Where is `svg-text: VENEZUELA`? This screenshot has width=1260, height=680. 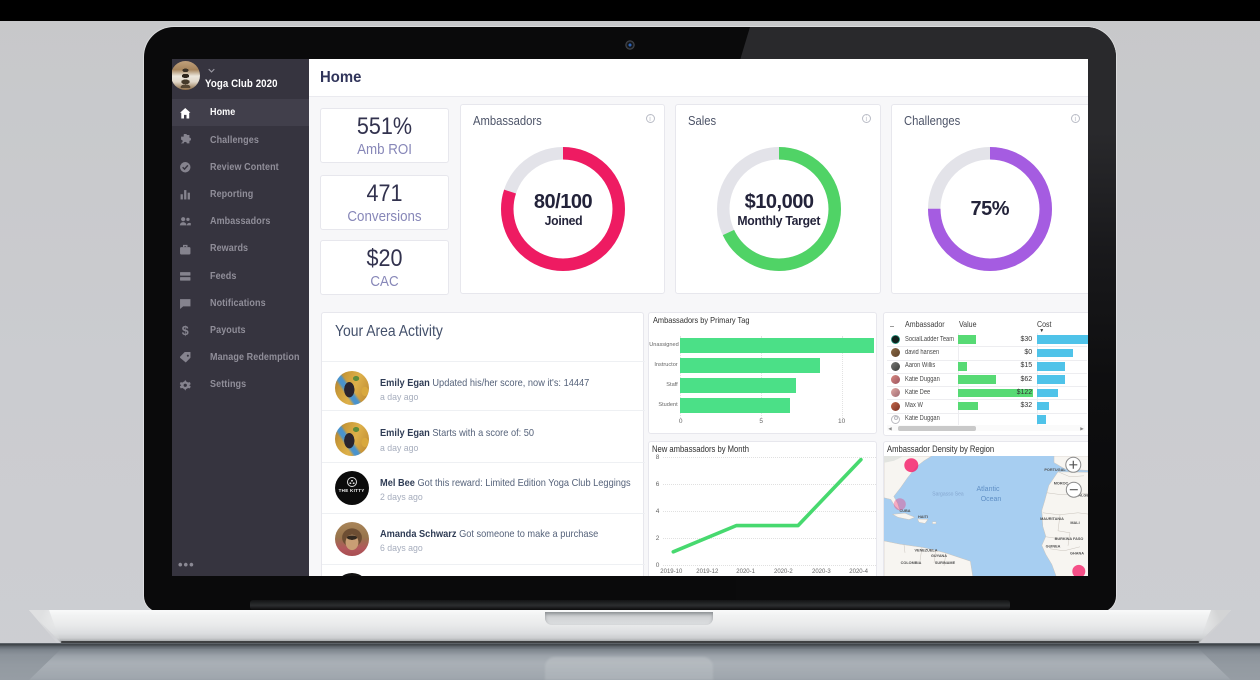 svg-text: VENEZUELA is located at coordinates (926, 550).